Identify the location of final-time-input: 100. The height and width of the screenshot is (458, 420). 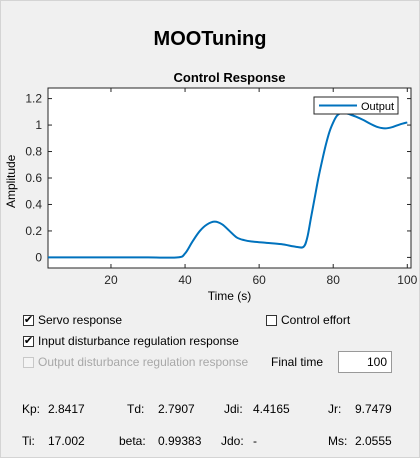
(365, 362).